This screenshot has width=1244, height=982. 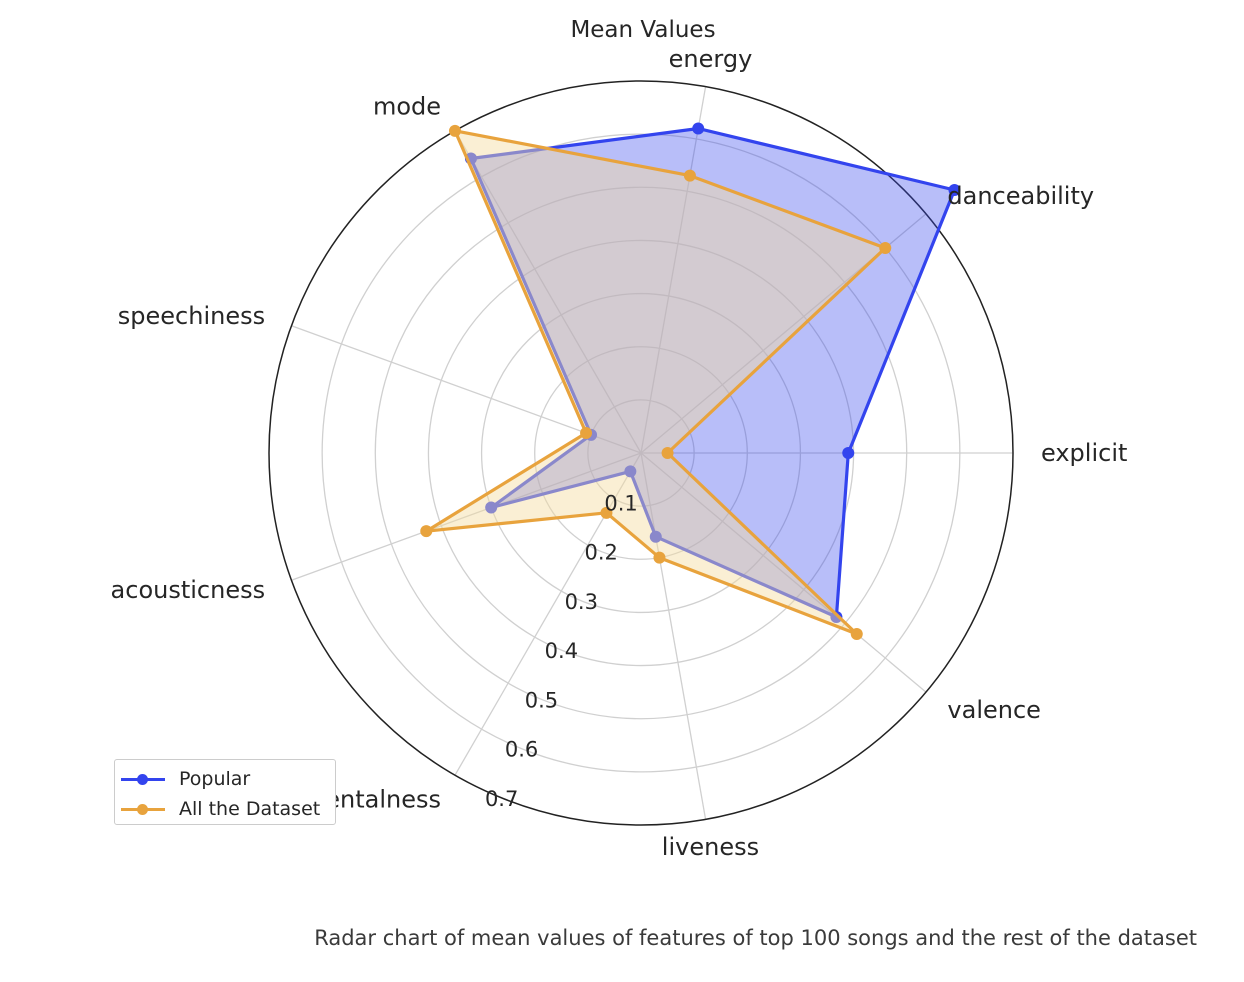 I want to click on spoke-instrumentalness, so click(x=548, y=614).